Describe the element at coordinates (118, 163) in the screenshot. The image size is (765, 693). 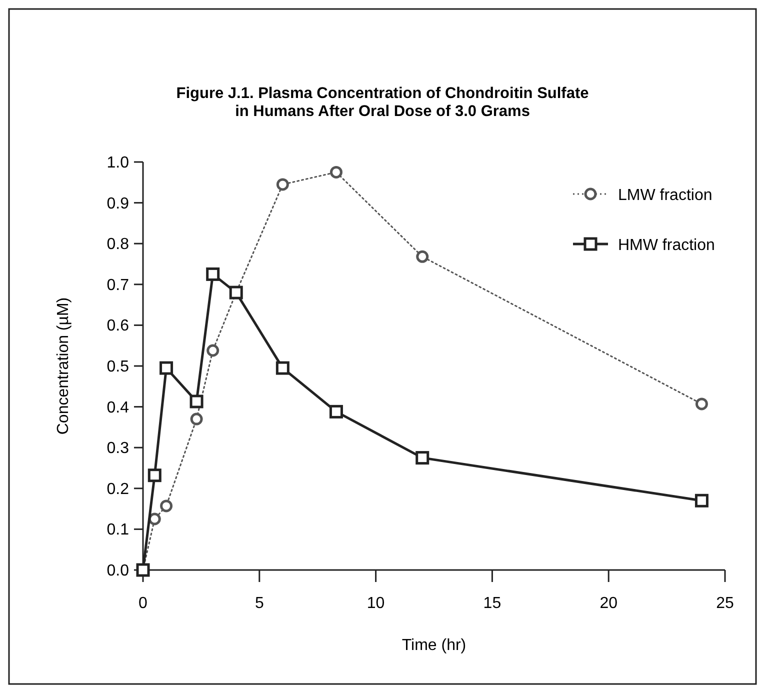
I see `y-tick-label: 1.0` at that location.